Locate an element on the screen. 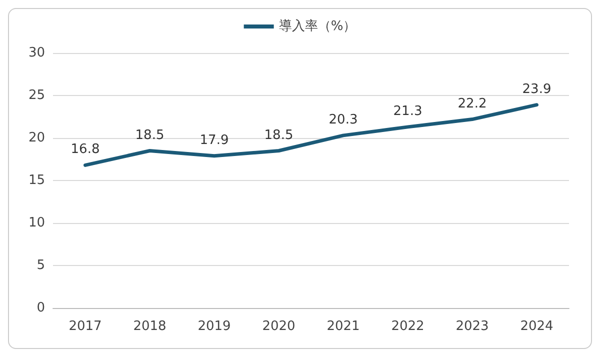  x-tick-label: 2024 is located at coordinates (537, 326).